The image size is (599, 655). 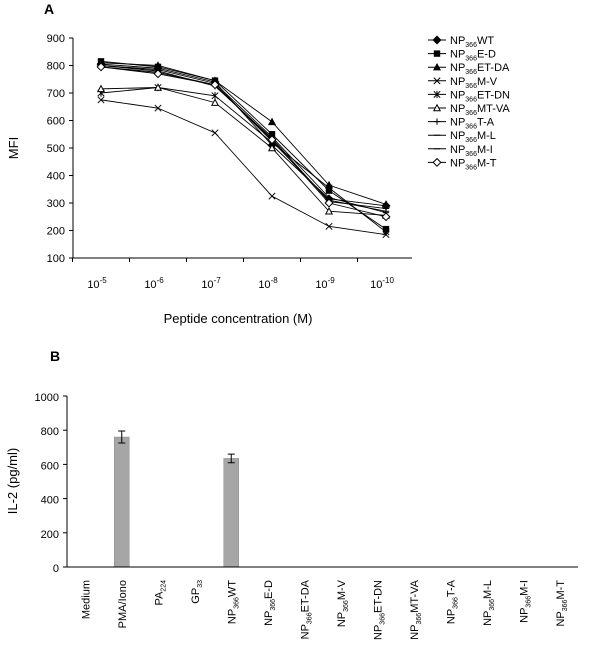 I want to click on legend-label: NP366ET-DA, so click(x=480, y=69).